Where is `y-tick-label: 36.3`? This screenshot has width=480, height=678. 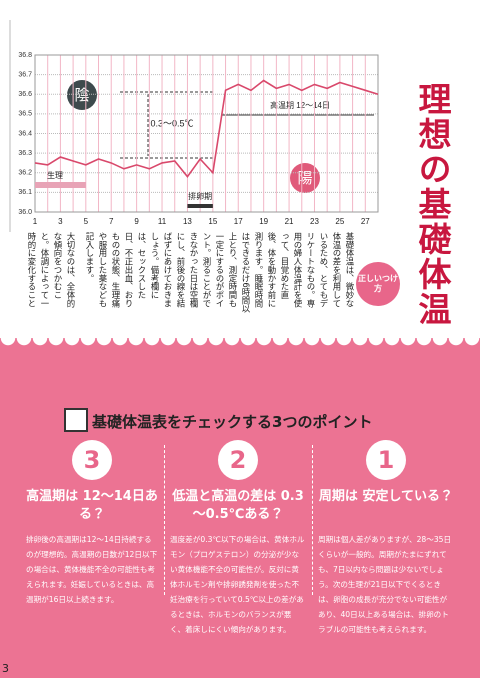
y-tick-label: 36.3 is located at coordinates (25, 153).